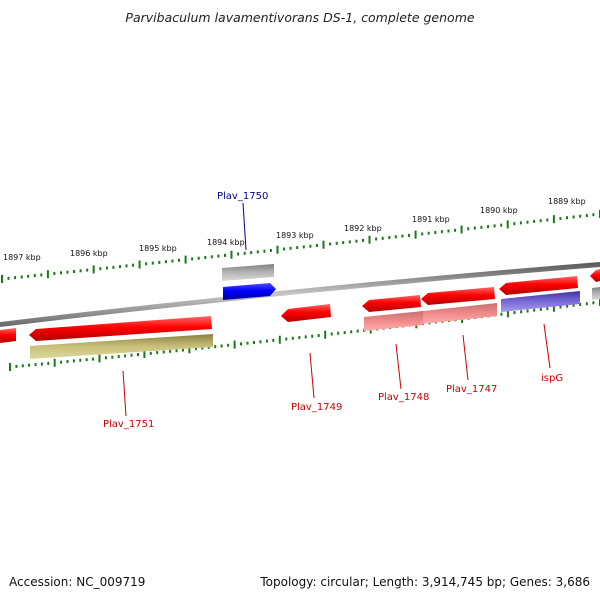 The width and height of the screenshot is (600, 600). What do you see at coordinates (403, 397) in the screenshot?
I see `gene-label-plav-1748: Plav_1748` at bounding box center [403, 397].